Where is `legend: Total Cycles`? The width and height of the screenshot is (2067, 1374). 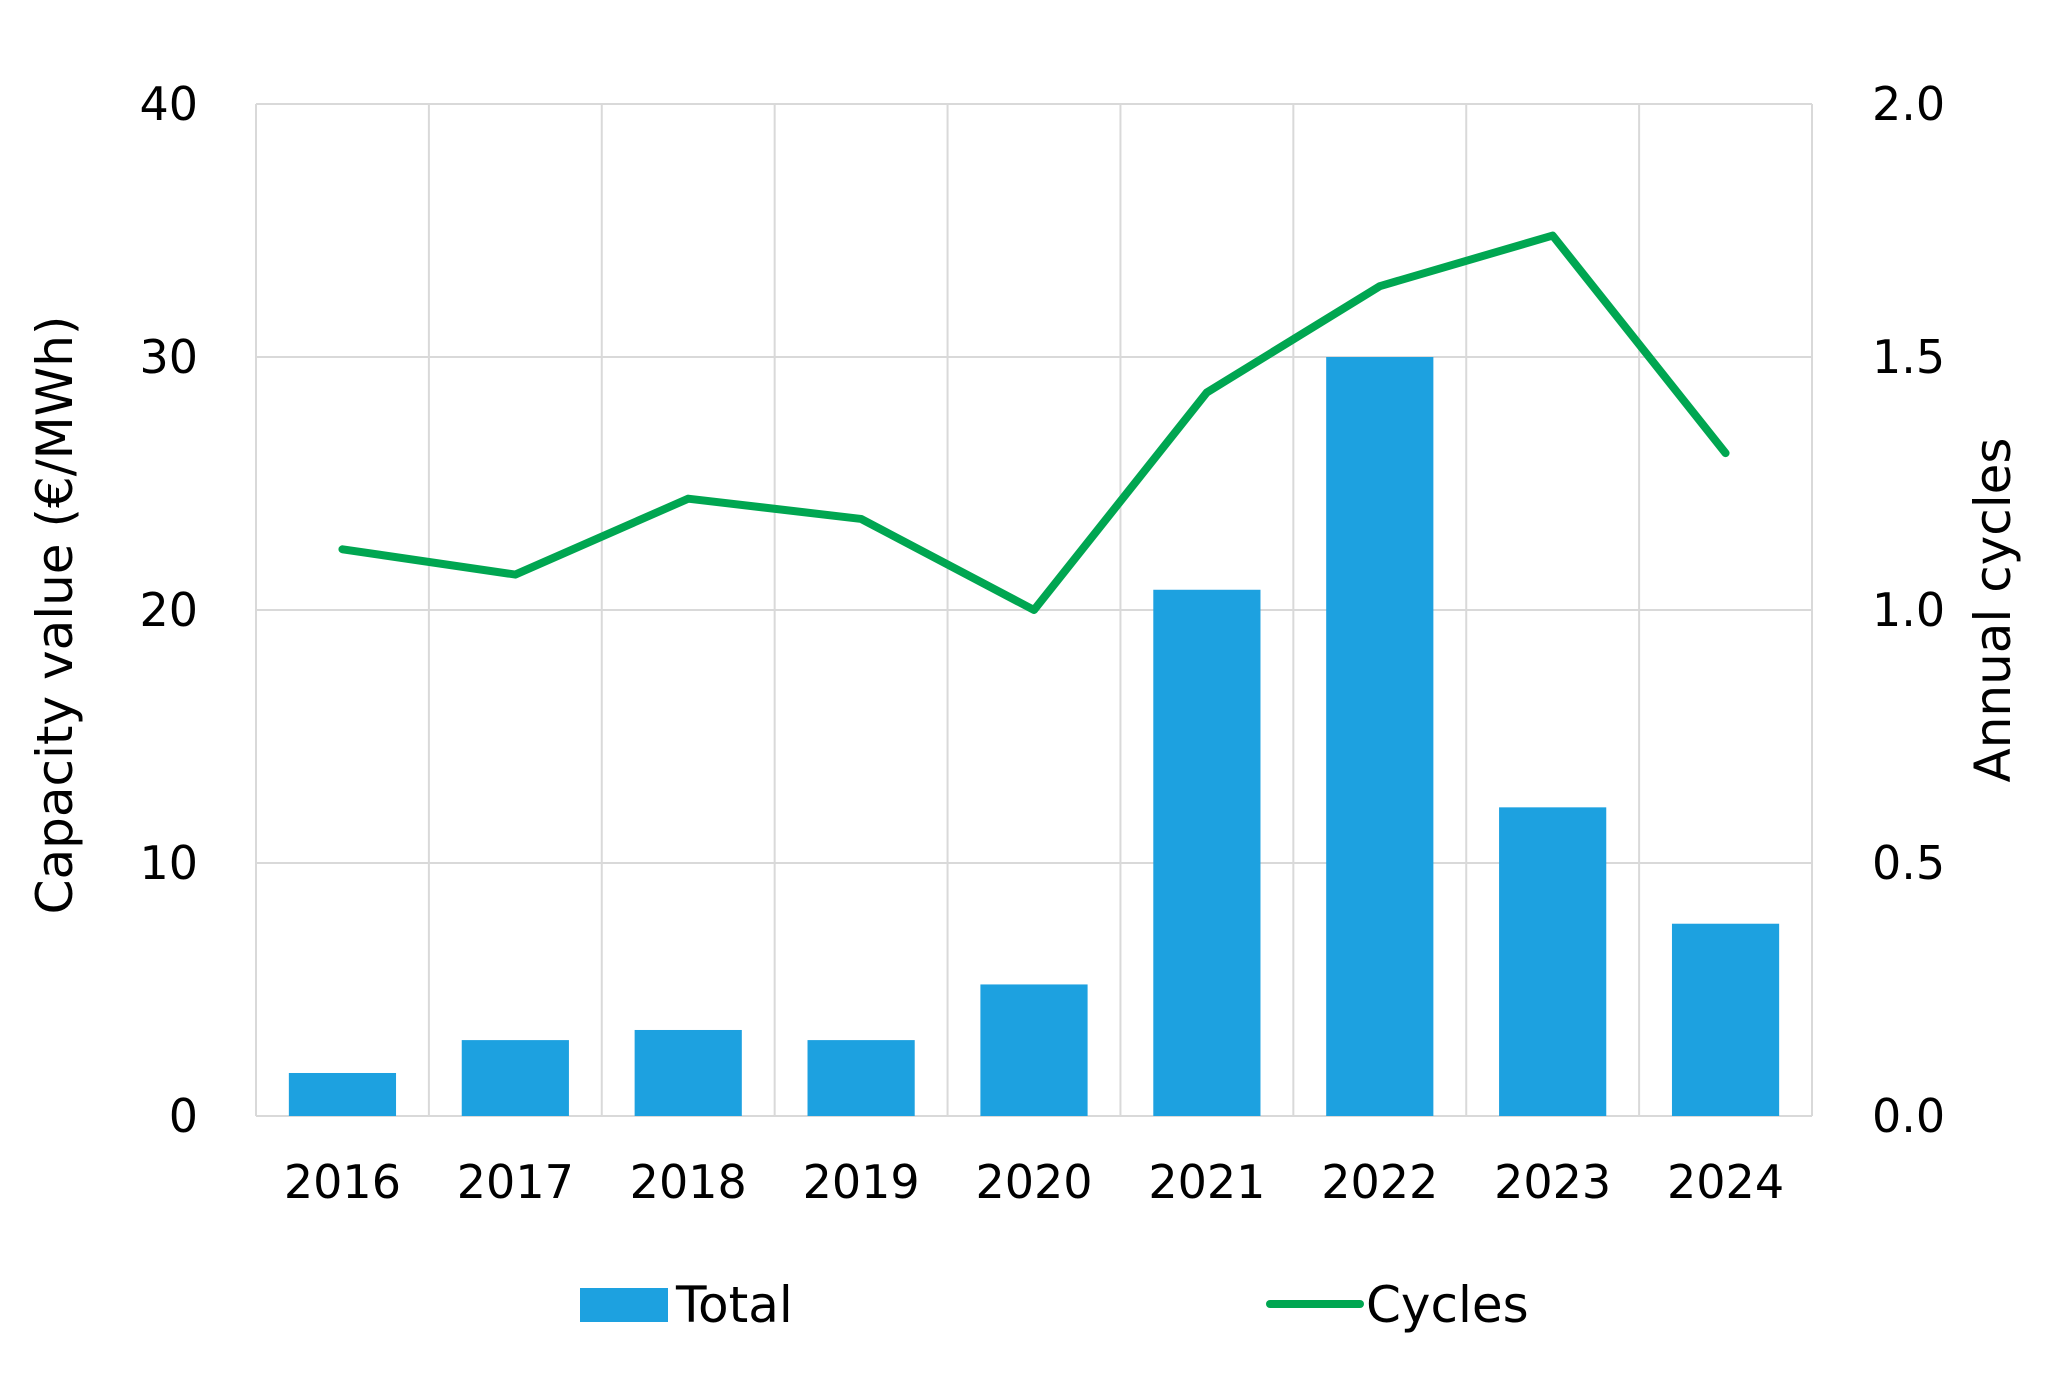 legend: Total Cycles is located at coordinates (1054, 1305).